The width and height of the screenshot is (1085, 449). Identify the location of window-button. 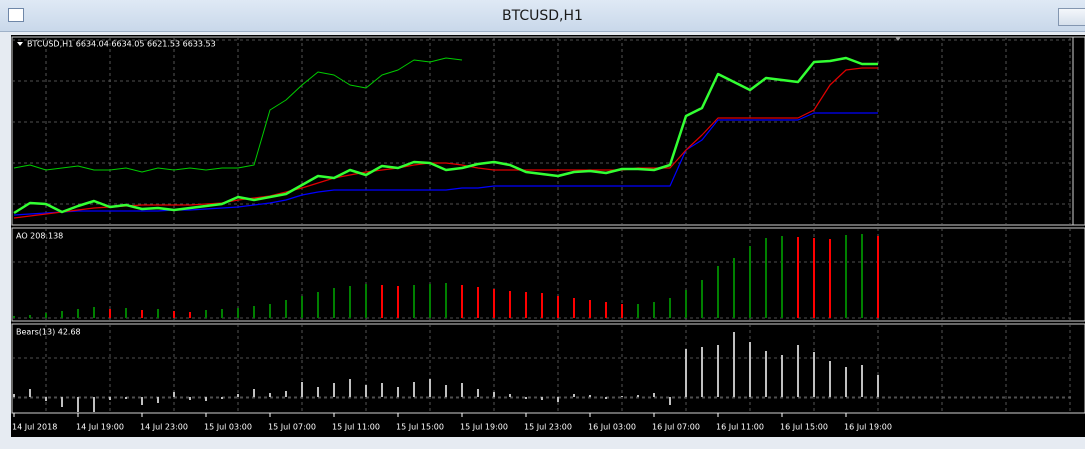
(1071, 17).